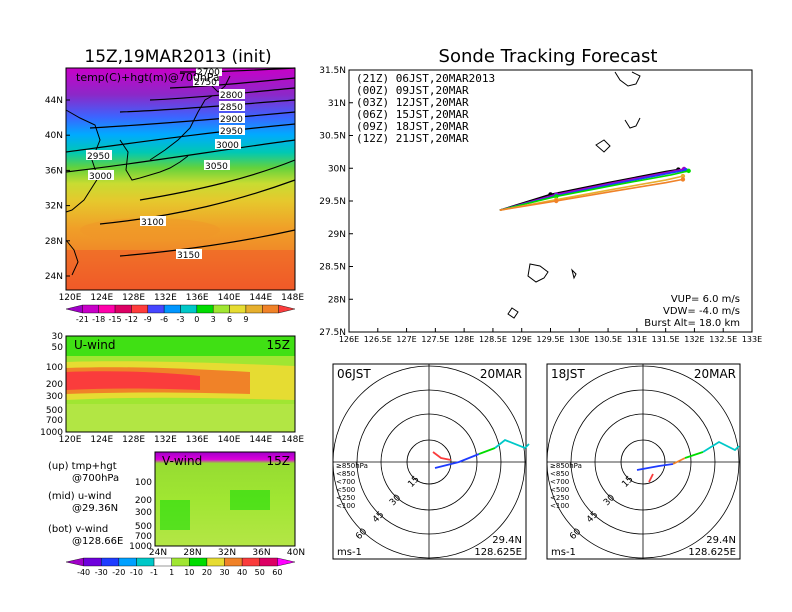 This screenshot has height=612, width=792. Describe the element at coordinates (95, 508) in the screenshot. I see `note-line: @29.36N` at that location.